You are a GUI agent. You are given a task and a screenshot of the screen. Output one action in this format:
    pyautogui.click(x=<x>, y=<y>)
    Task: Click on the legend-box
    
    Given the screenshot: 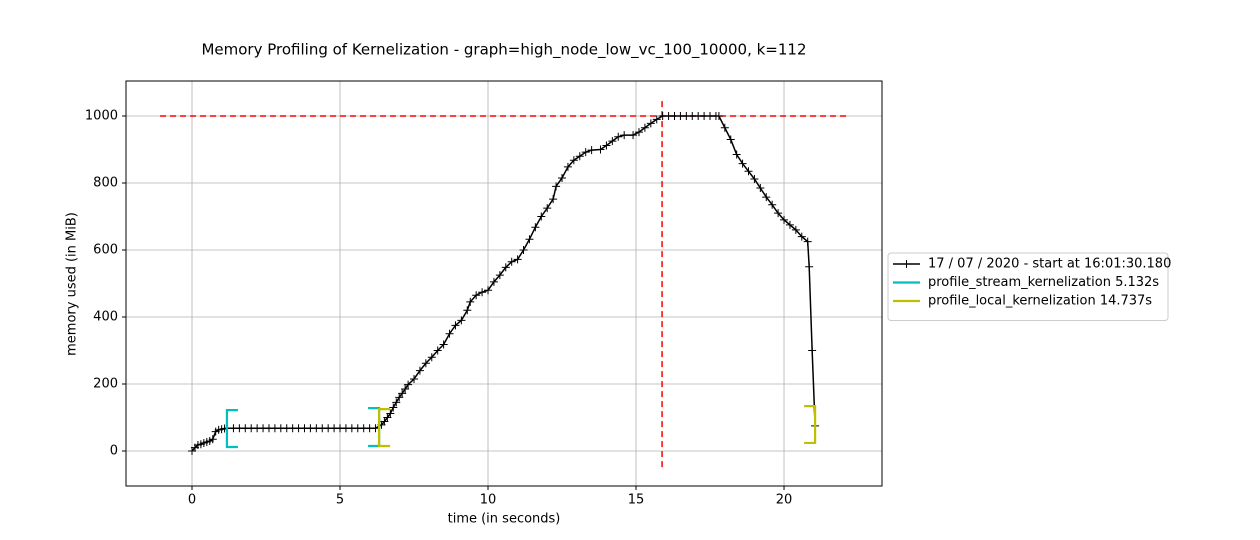 What is the action you would take?
    pyautogui.click(x=1028, y=286)
    